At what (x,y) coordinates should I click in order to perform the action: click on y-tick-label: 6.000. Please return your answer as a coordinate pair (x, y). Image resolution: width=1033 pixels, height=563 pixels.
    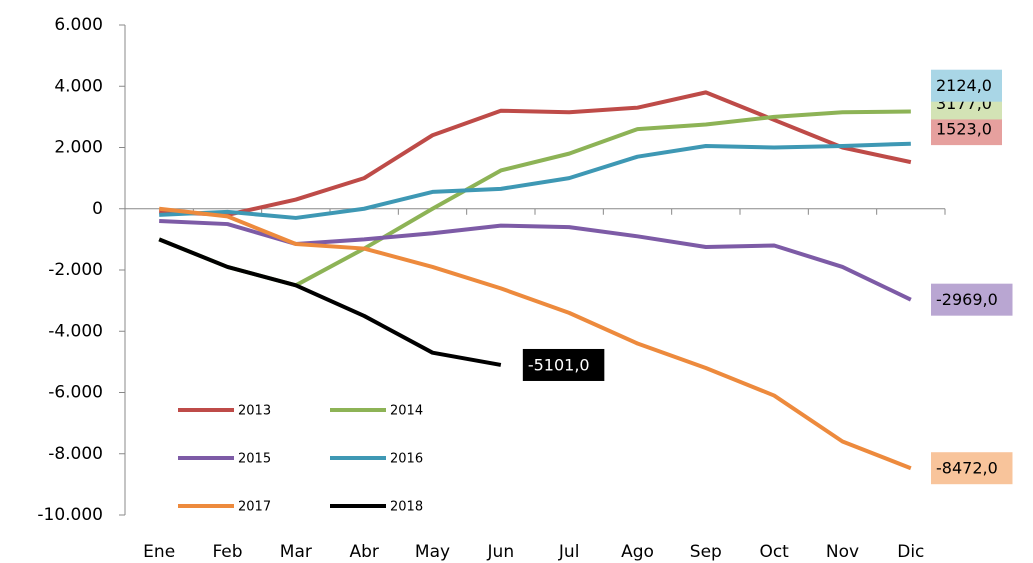
    Looking at the image, I should click on (78, 25).